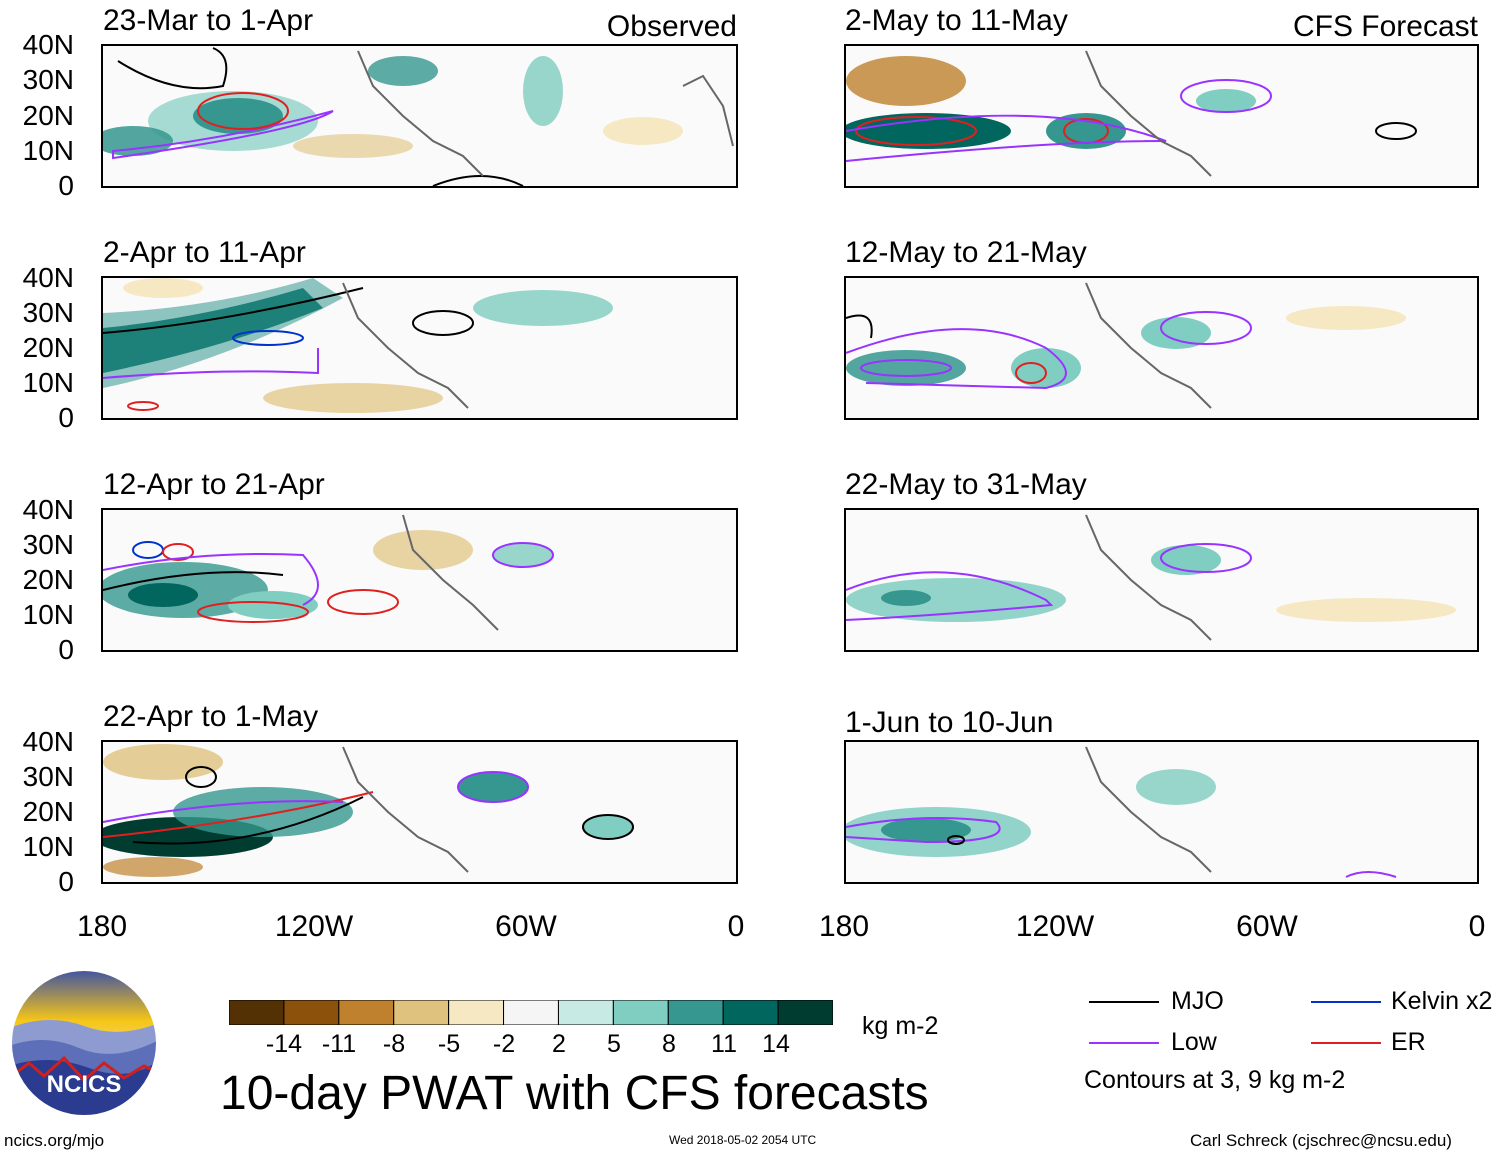 The width and height of the screenshot is (1510, 1157). Describe the element at coordinates (724, 1044) in the screenshot. I see `colorbar-label: 11` at that location.